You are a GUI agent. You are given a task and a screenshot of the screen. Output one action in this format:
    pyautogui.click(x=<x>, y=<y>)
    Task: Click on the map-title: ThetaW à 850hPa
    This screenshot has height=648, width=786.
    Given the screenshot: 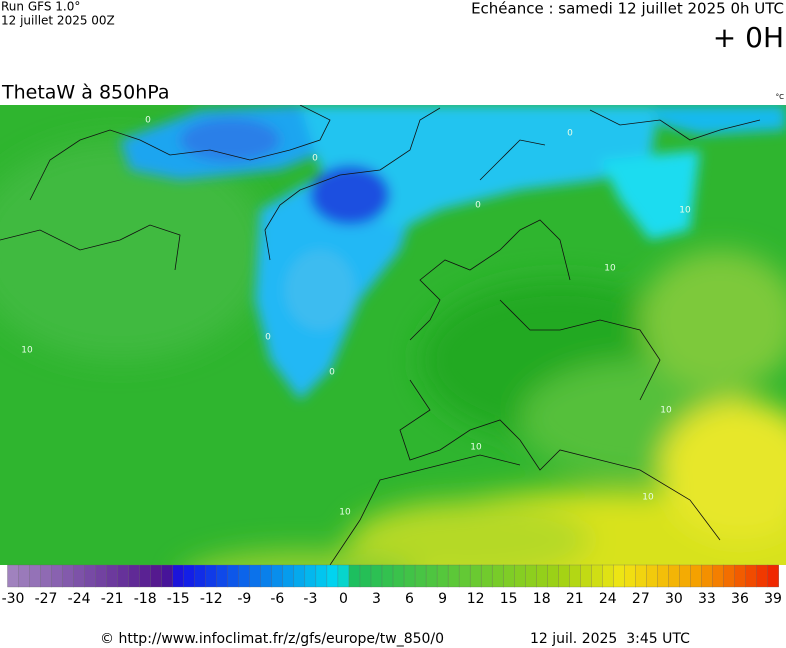 What is the action you would take?
    pyautogui.click(x=85, y=93)
    